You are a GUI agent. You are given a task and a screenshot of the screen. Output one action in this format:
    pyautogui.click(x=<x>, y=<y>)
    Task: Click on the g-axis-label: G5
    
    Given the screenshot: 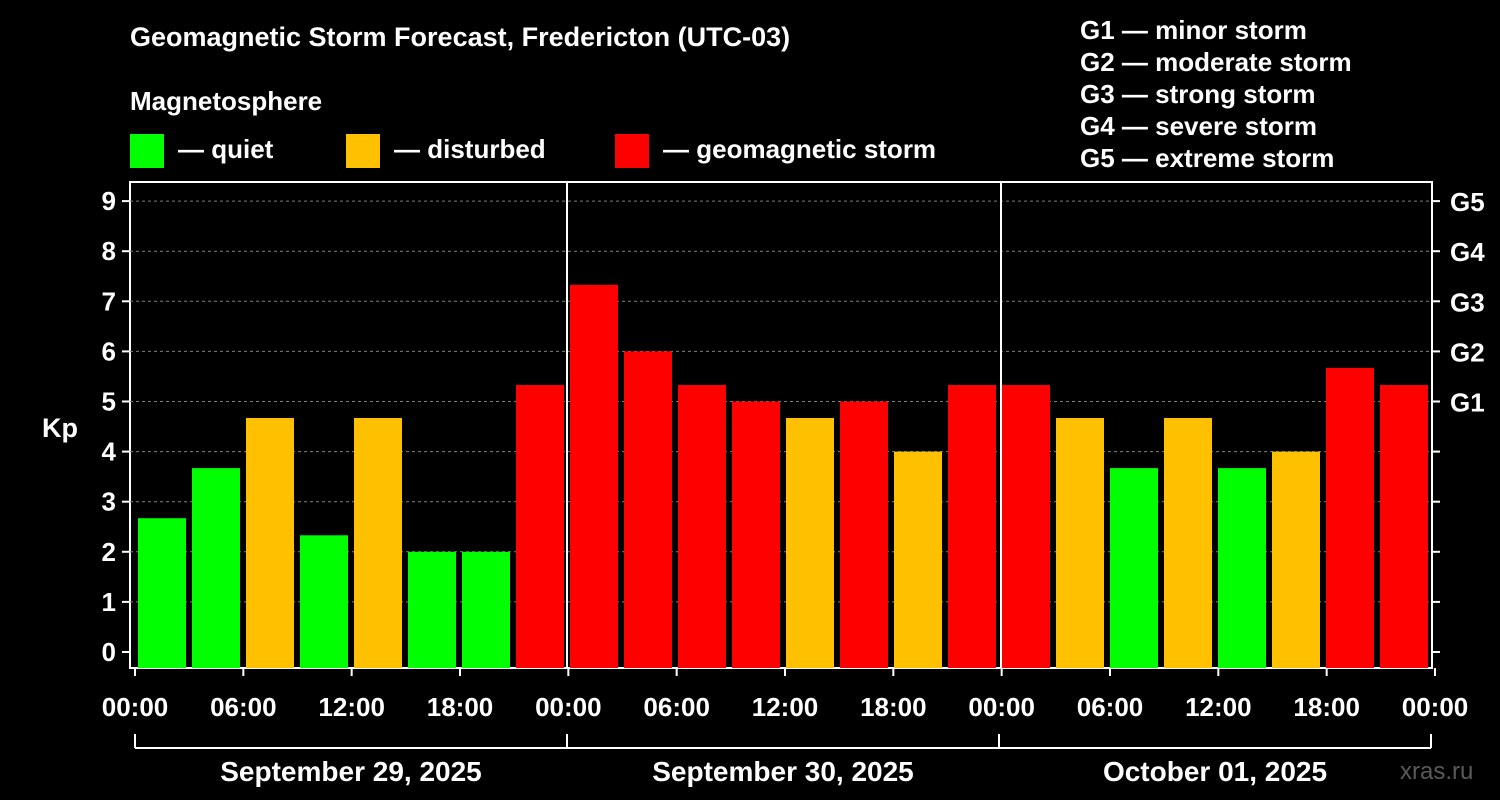 What is the action you would take?
    pyautogui.click(x=1467, y=202)
    